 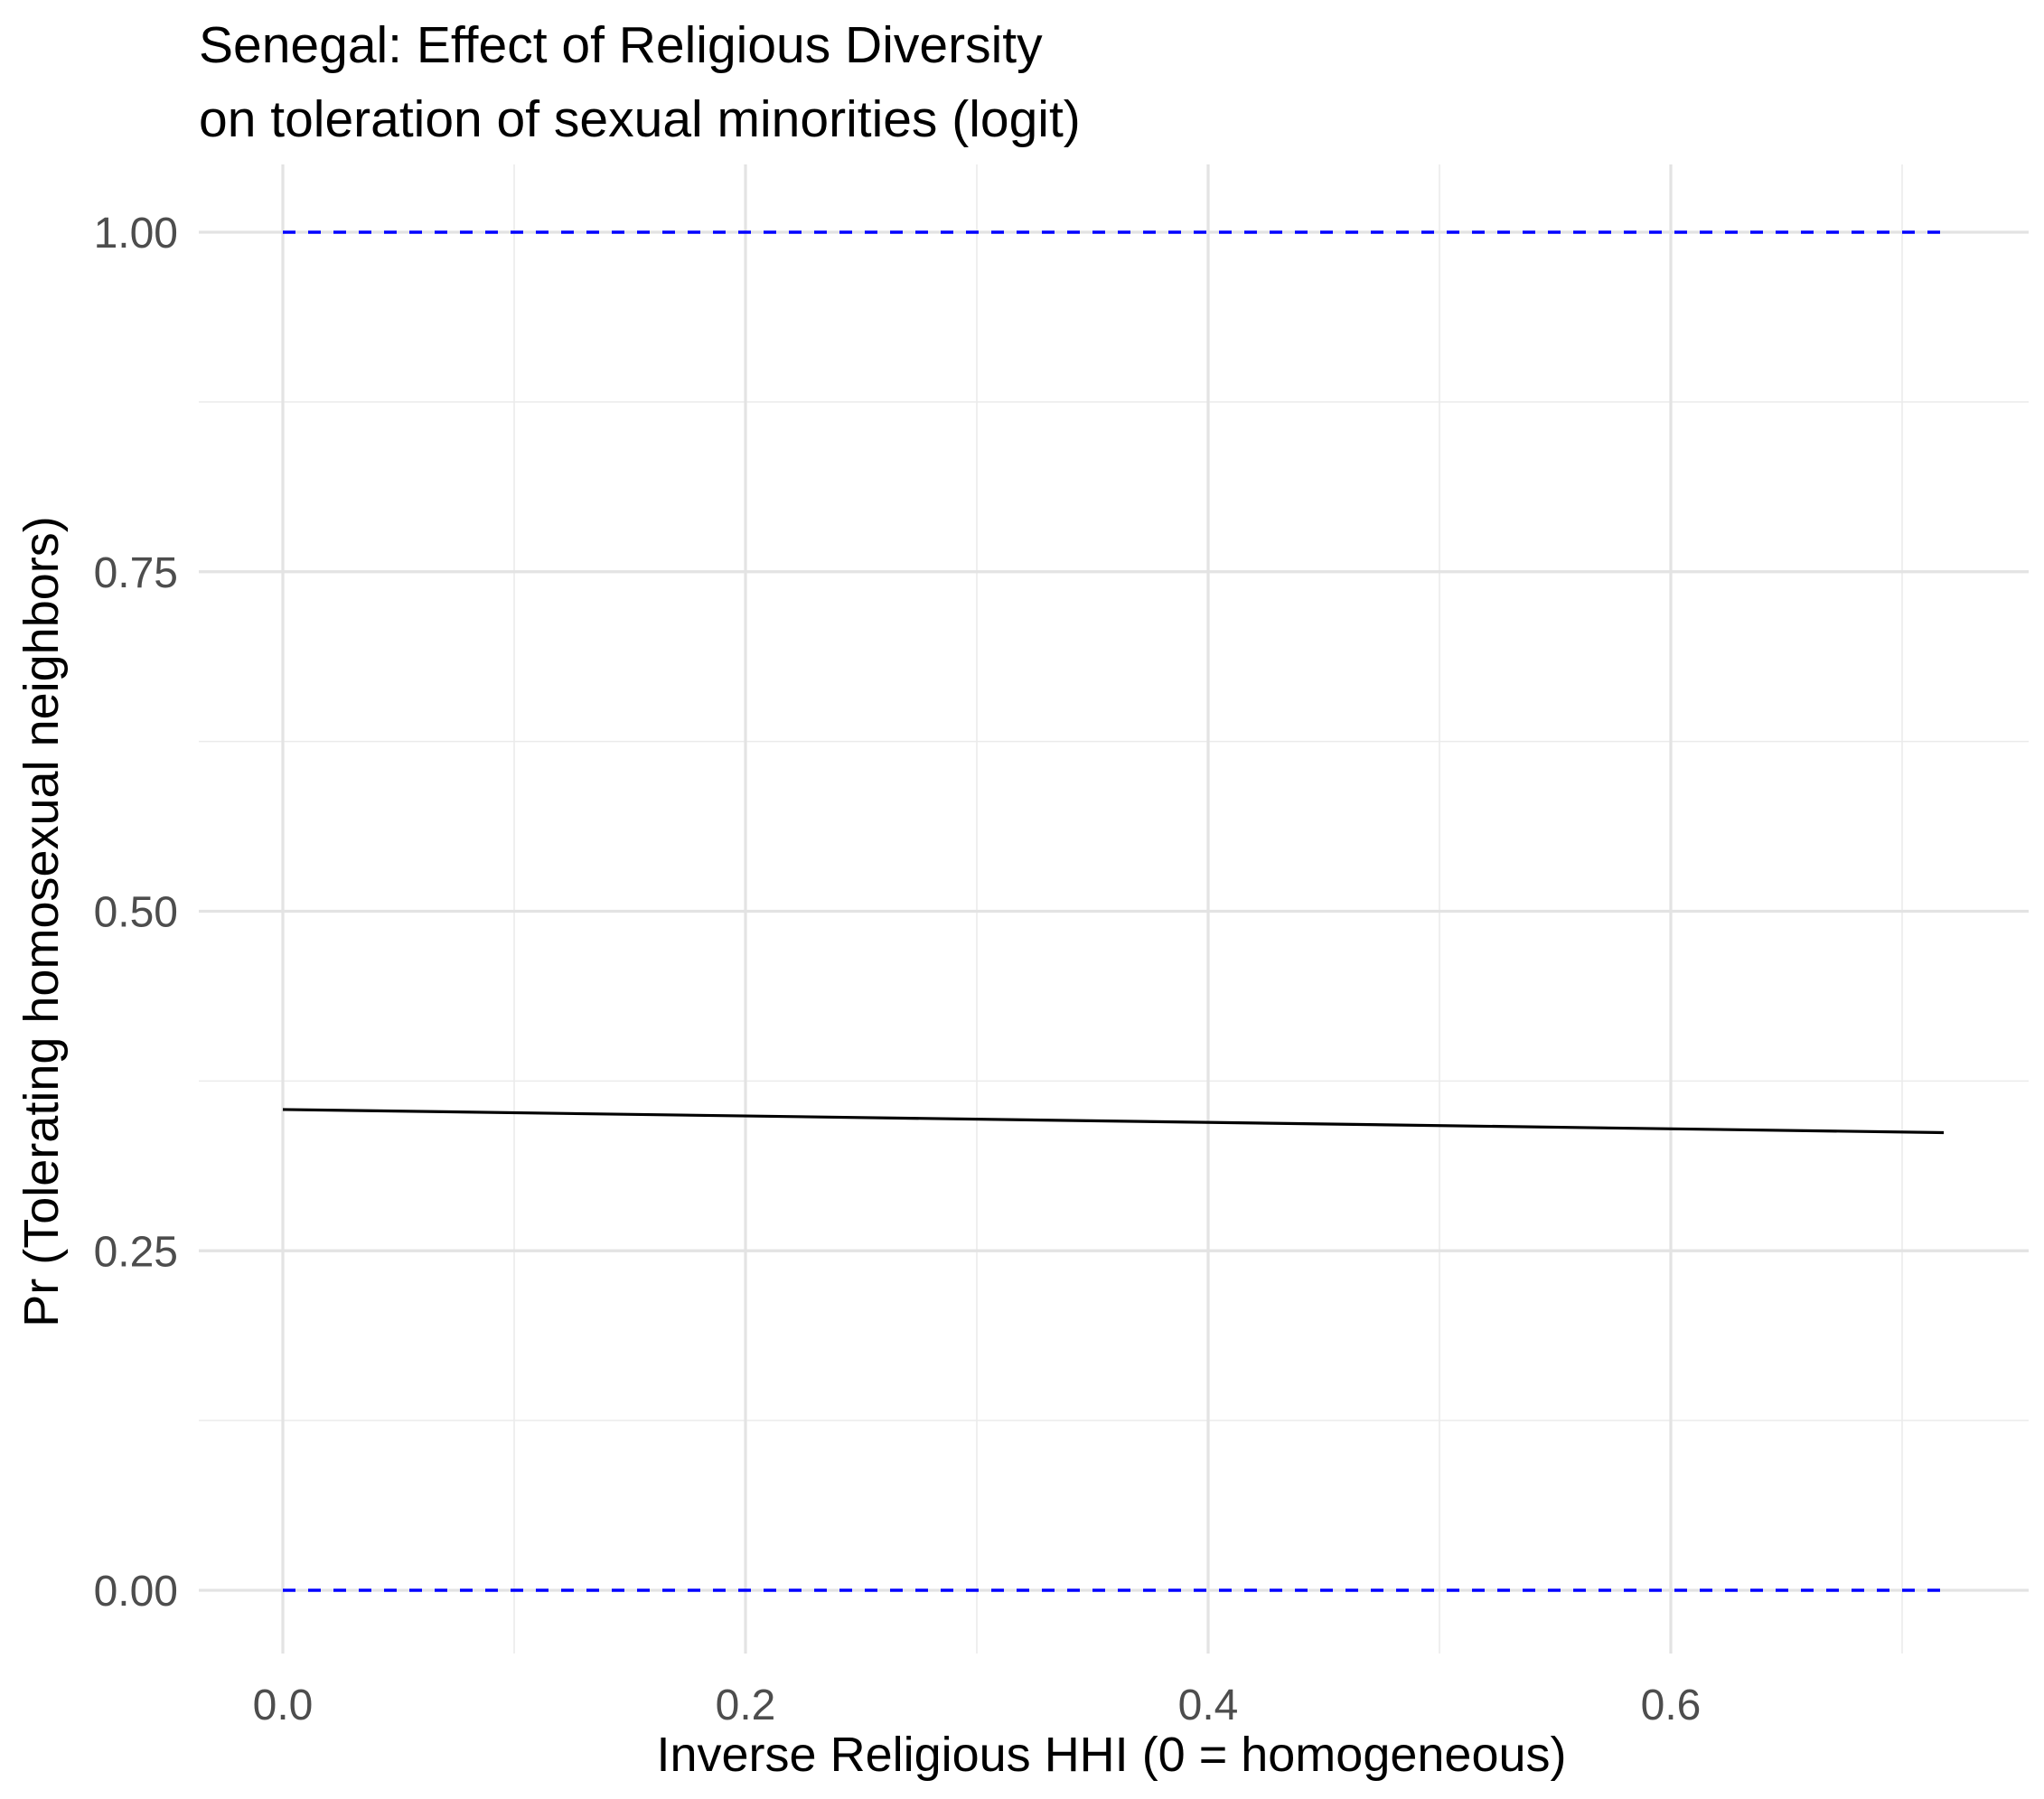 I want to click on chart-title: Senegal: Effect of Religious Diversity, so click(x=621, y=45).